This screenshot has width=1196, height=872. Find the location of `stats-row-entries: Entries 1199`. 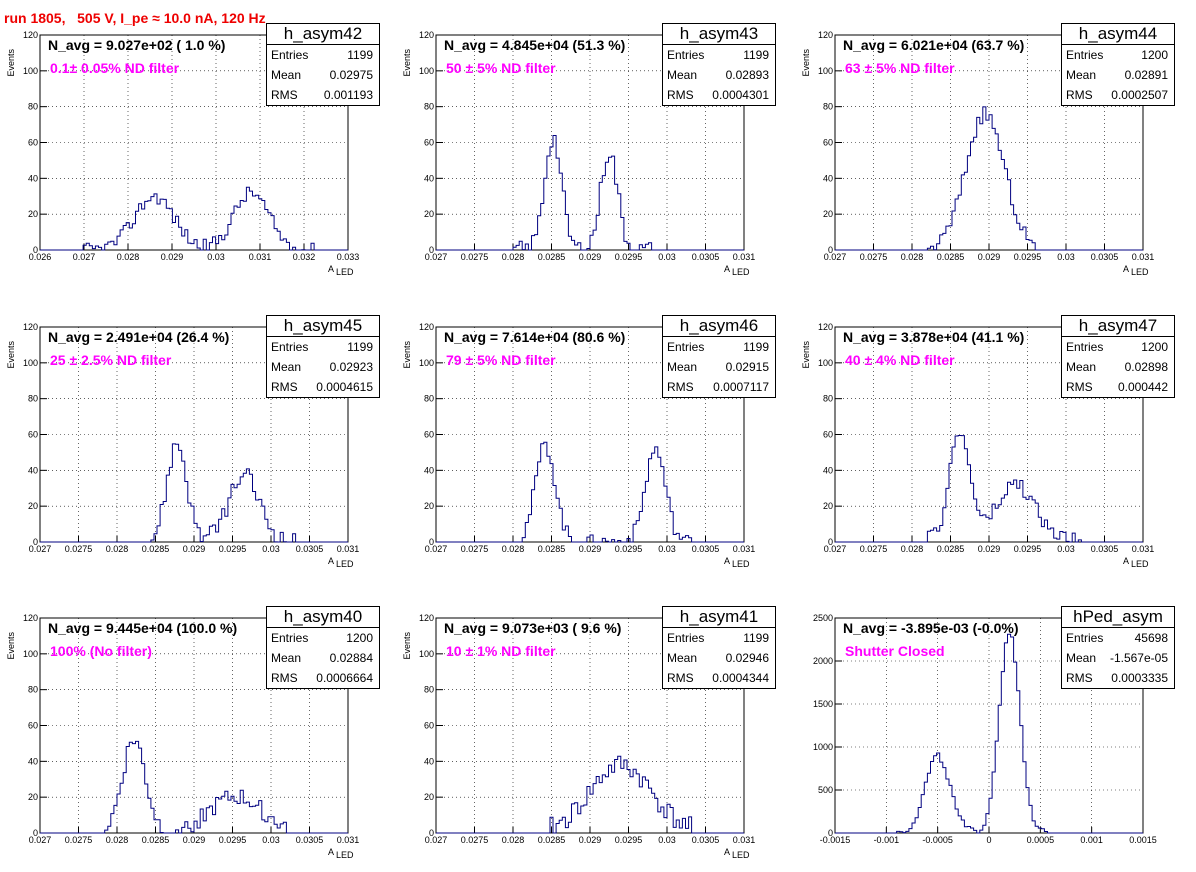

stats-row-entries: Entries 1199 is located at coordinates (719, 347).